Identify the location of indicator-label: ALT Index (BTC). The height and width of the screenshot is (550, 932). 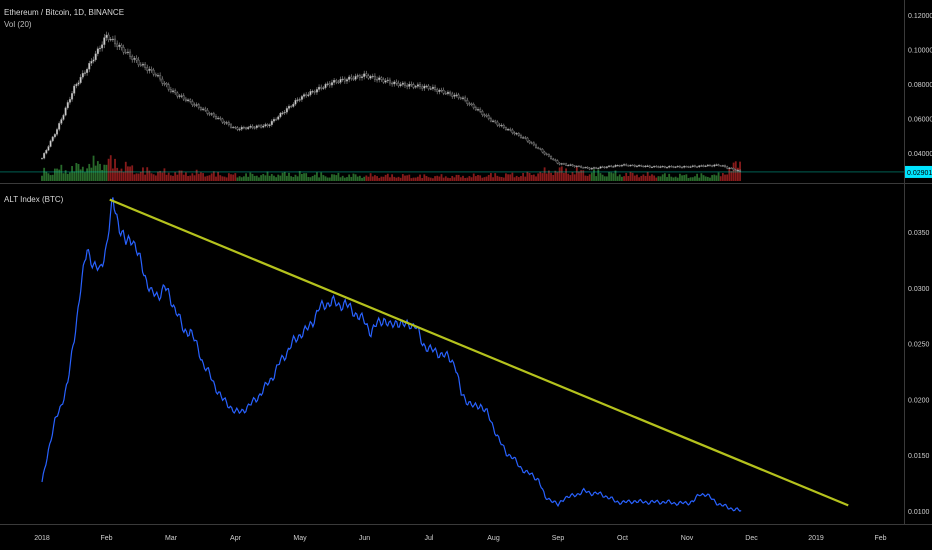
(34, 199).